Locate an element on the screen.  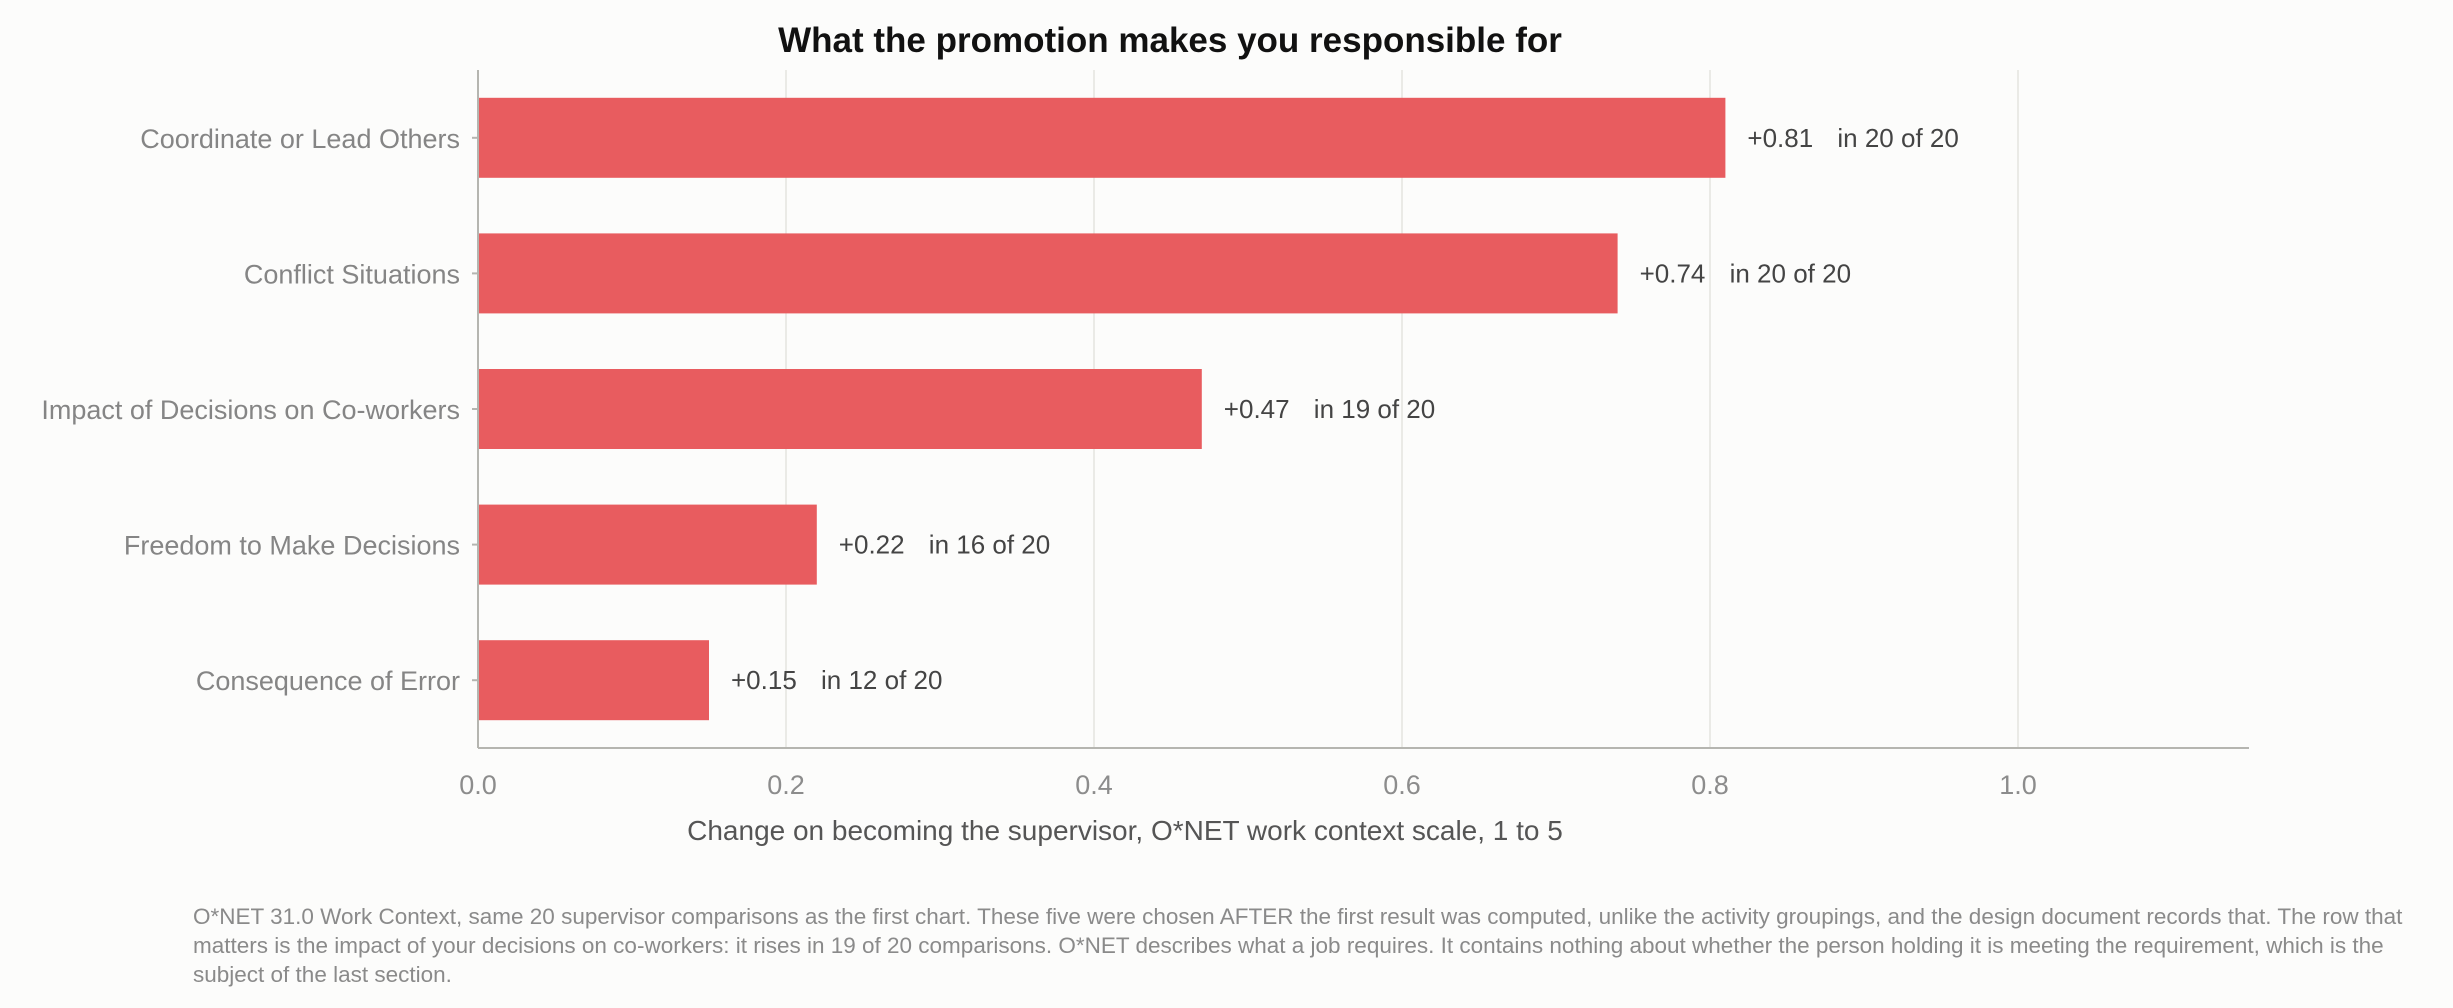
value-label: +0.81 is located at coordinates (1780, 138).